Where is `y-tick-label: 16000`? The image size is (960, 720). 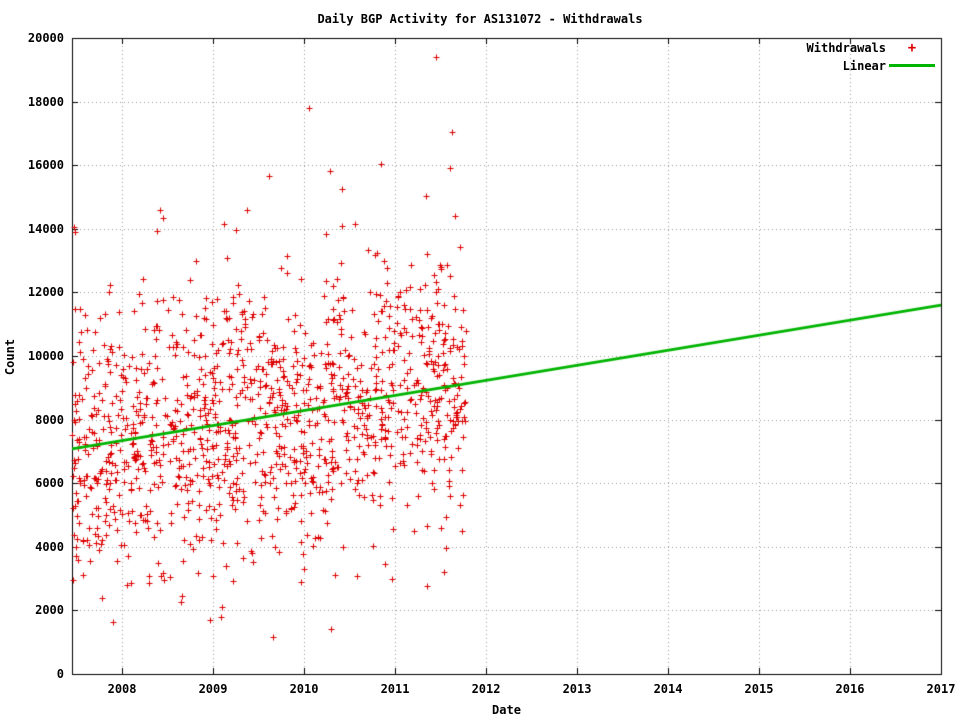
y-tick-label: 16000 is located at coordinates (45, 165).